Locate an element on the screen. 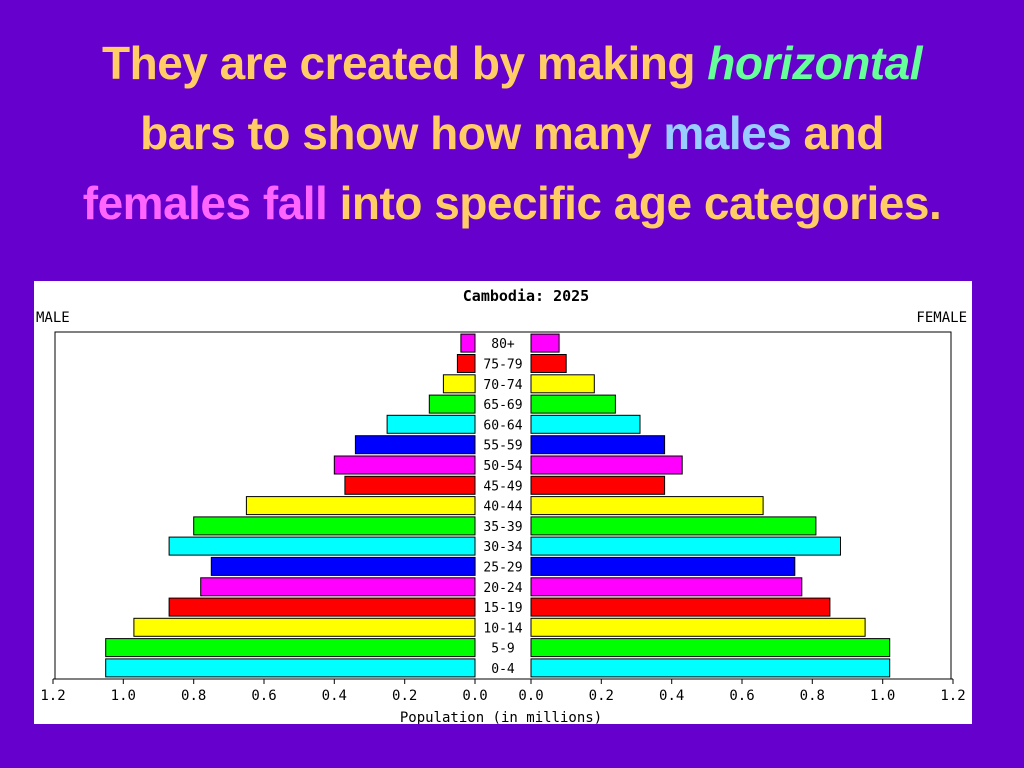  age-label-10-14: 10-14 is located at coordinates (502, 628).